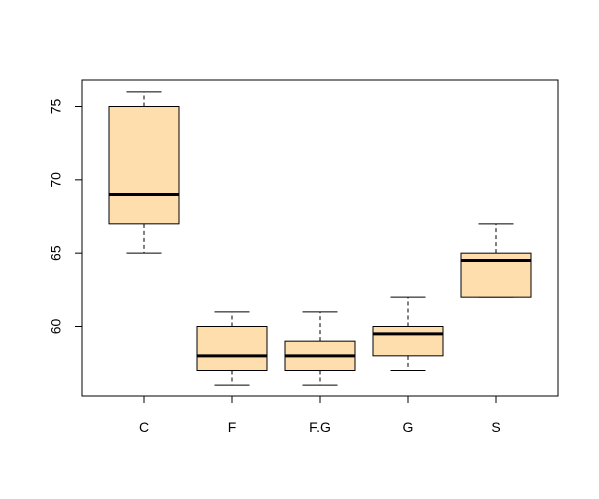  Describe the element at coordinates (56, 180) in the screenshot. I see `y-tick-label: 70` at that location.